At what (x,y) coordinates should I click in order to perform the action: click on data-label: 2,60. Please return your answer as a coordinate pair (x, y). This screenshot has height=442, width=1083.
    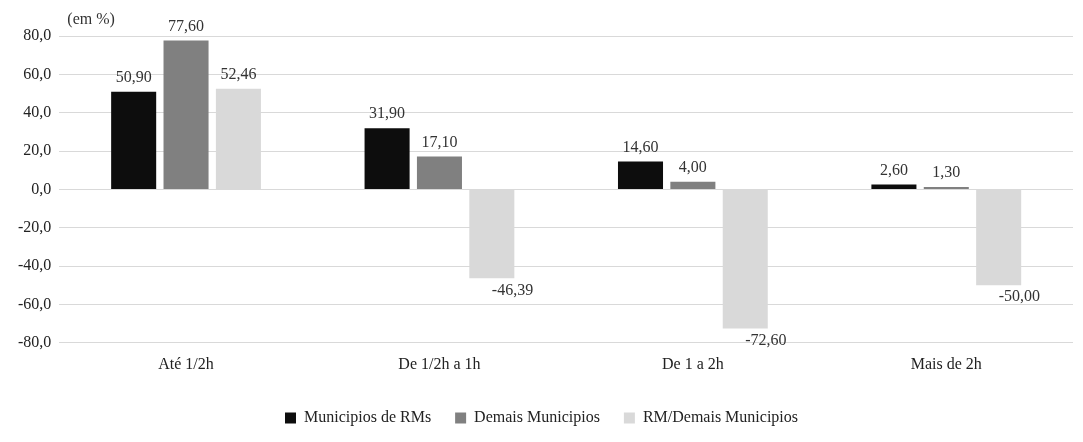
    Looking at the image, I should click on (893, 169).